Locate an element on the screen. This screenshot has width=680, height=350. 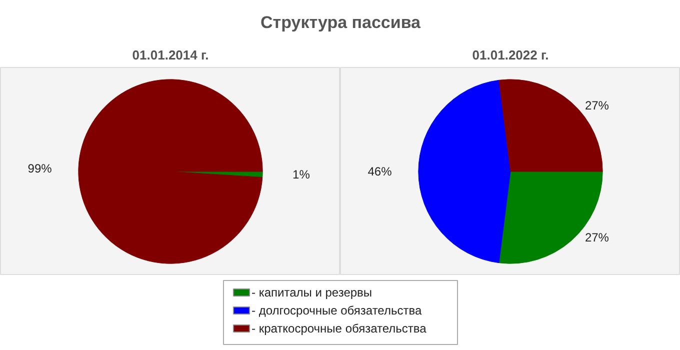
data-label: 1% is located at coordinates (301, 174).